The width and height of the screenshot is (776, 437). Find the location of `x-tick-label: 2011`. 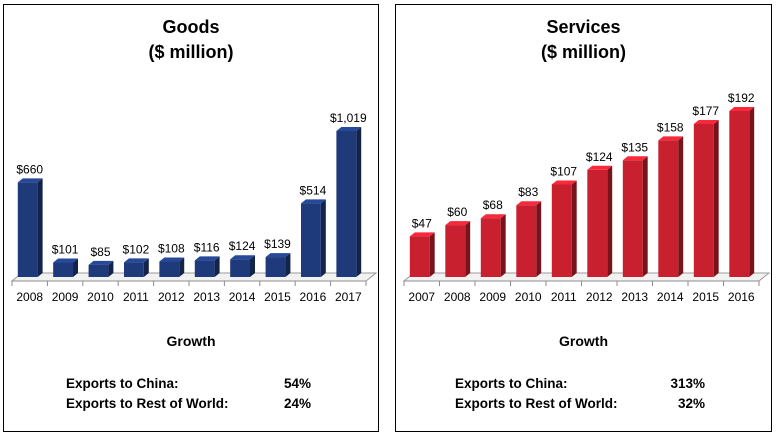

x-tick-label: 2011 is located at coordinates (136, 297).